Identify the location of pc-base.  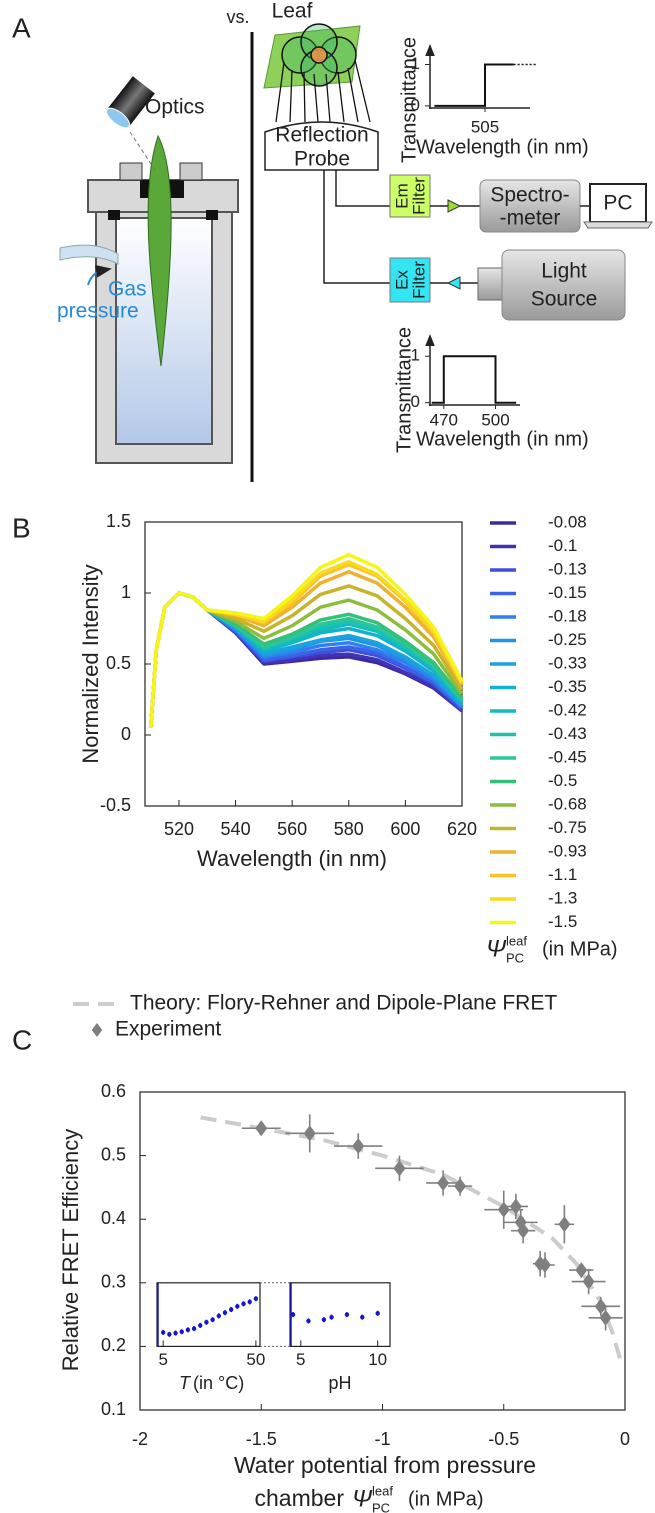
(618, 225).